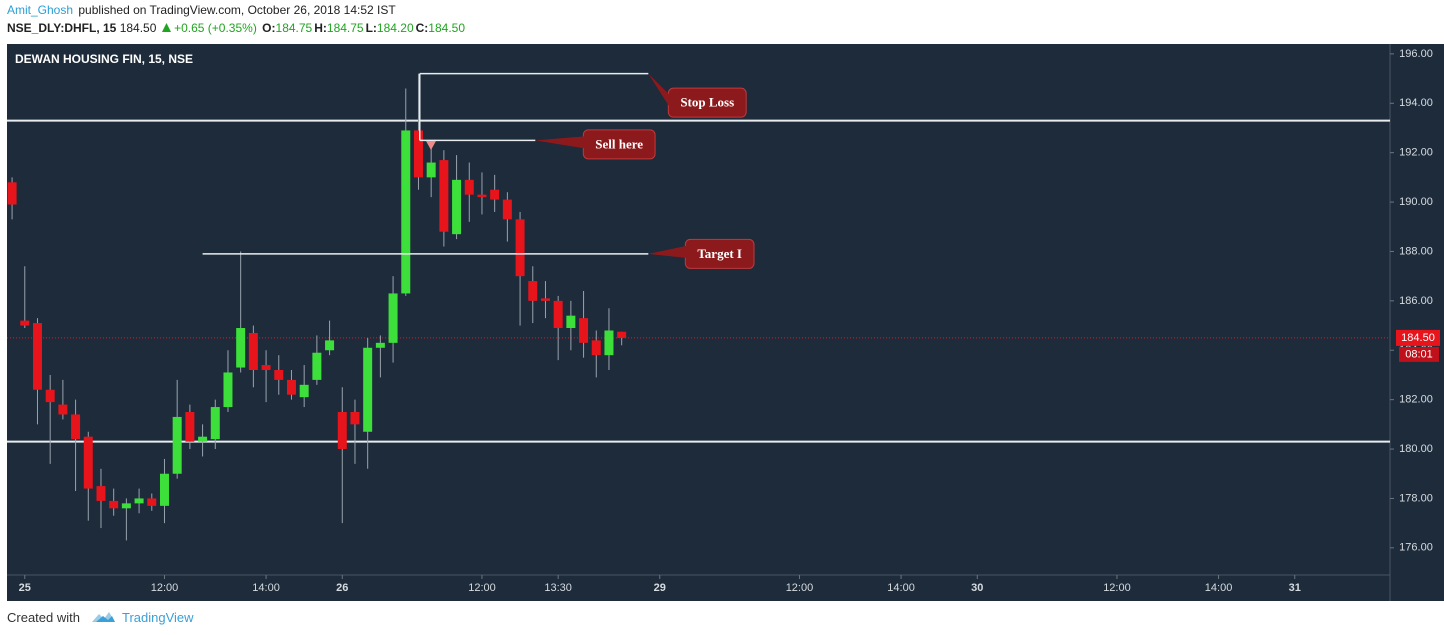  What do you see at coordinates (43, 617) in the screenshot?
I see `created-with: Created with` at bounding box center [43, 617].